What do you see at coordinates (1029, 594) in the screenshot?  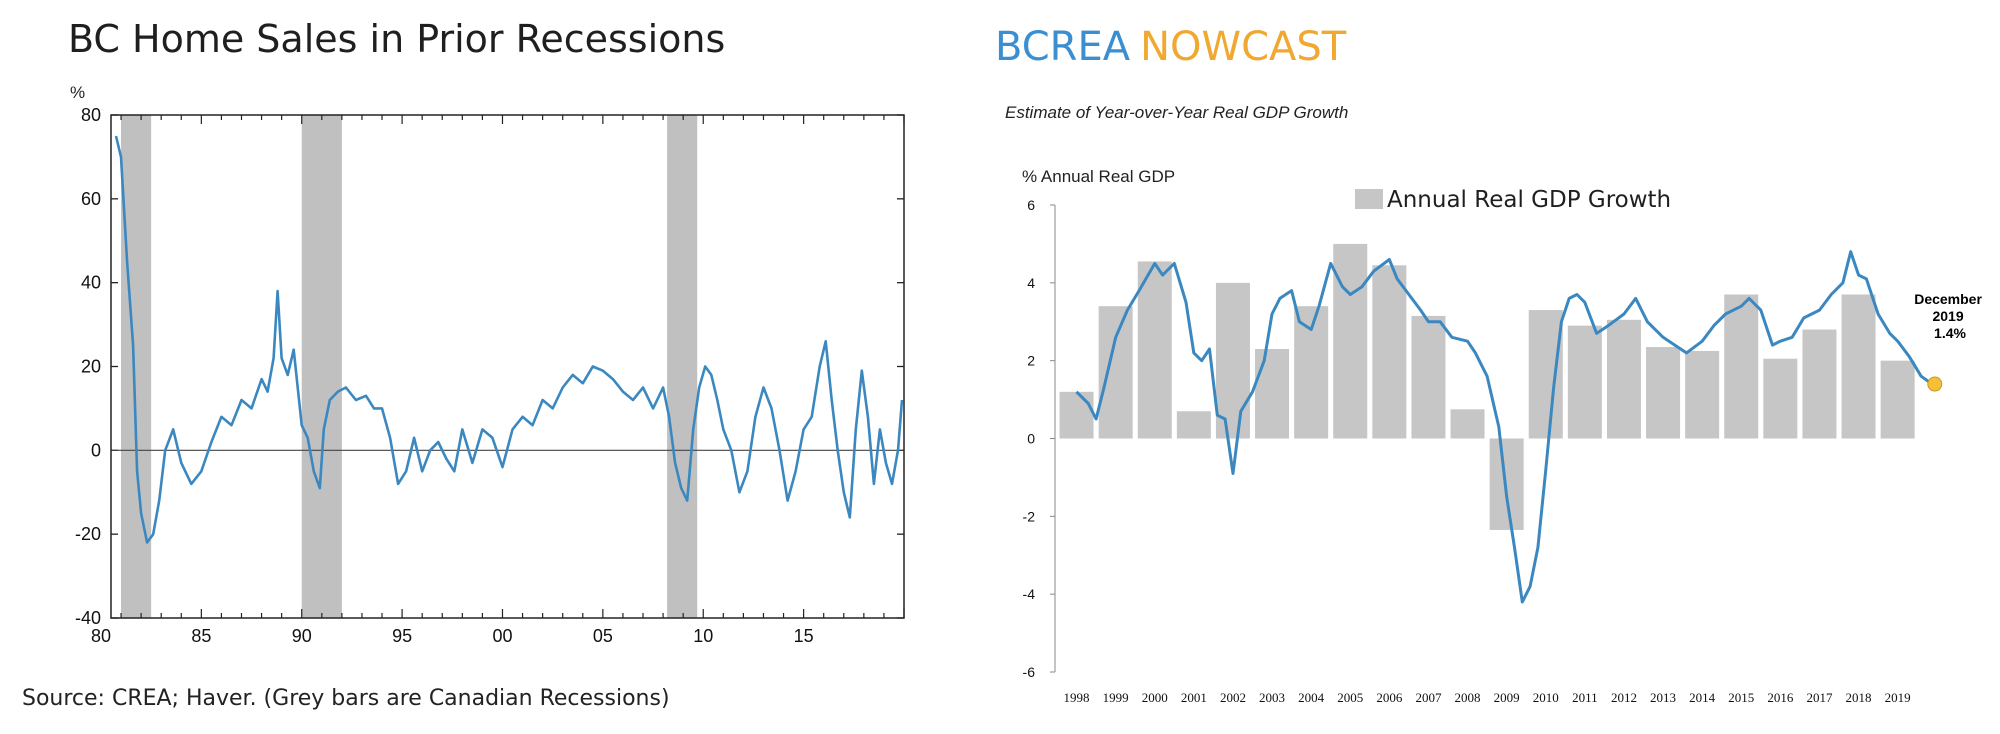 I see `right-y-tick-label: -4` at bounding box center [1029, 594].